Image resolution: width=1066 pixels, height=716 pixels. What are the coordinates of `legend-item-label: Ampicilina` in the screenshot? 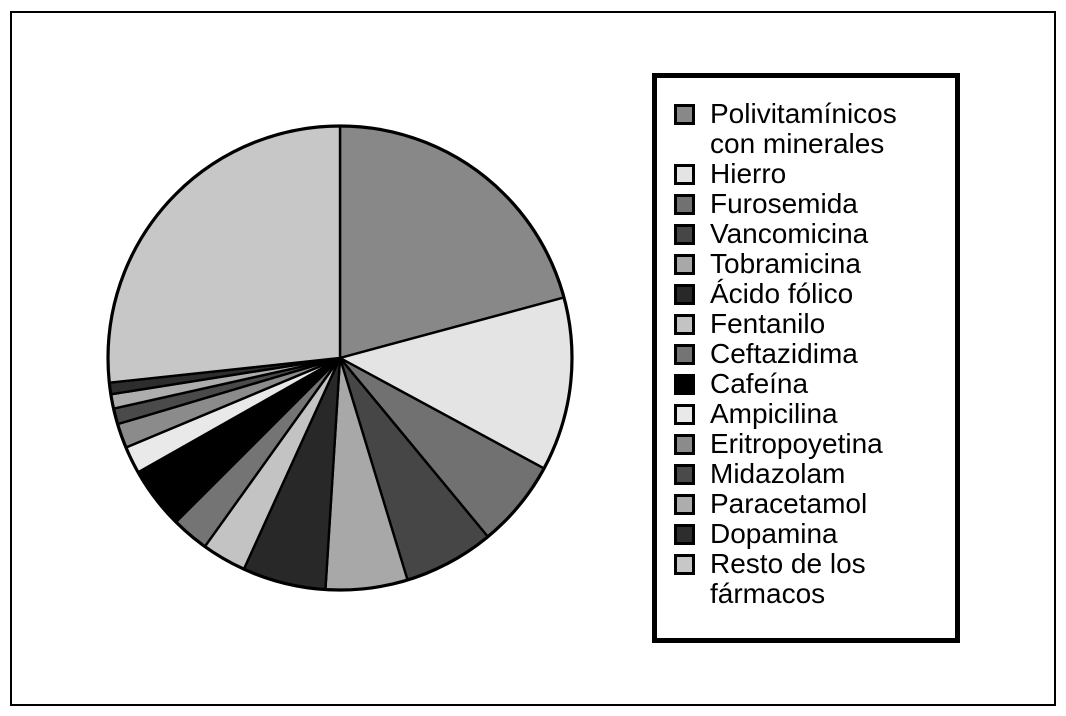 It's located at (774, 413).